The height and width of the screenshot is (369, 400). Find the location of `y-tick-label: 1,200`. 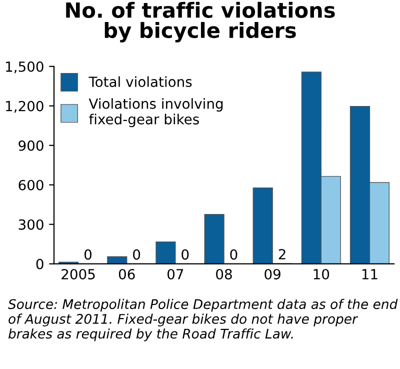

y-tick-label: 1,200 is located at coordinates (25, 106).